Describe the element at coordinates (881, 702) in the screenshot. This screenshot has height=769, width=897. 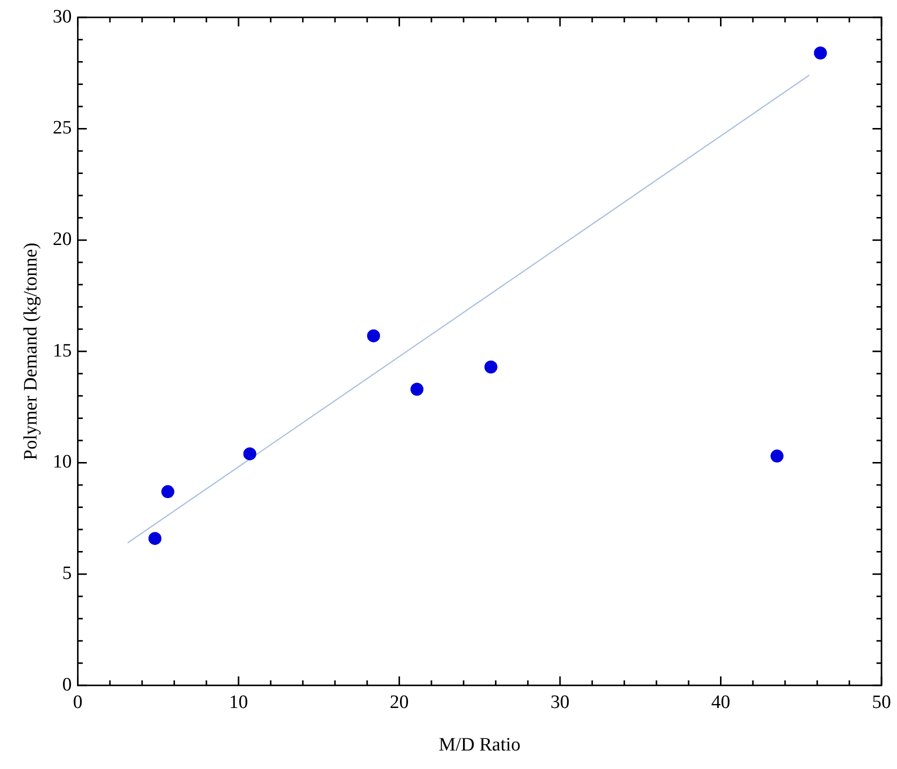
I see `x-tick-label: 50` at that location.